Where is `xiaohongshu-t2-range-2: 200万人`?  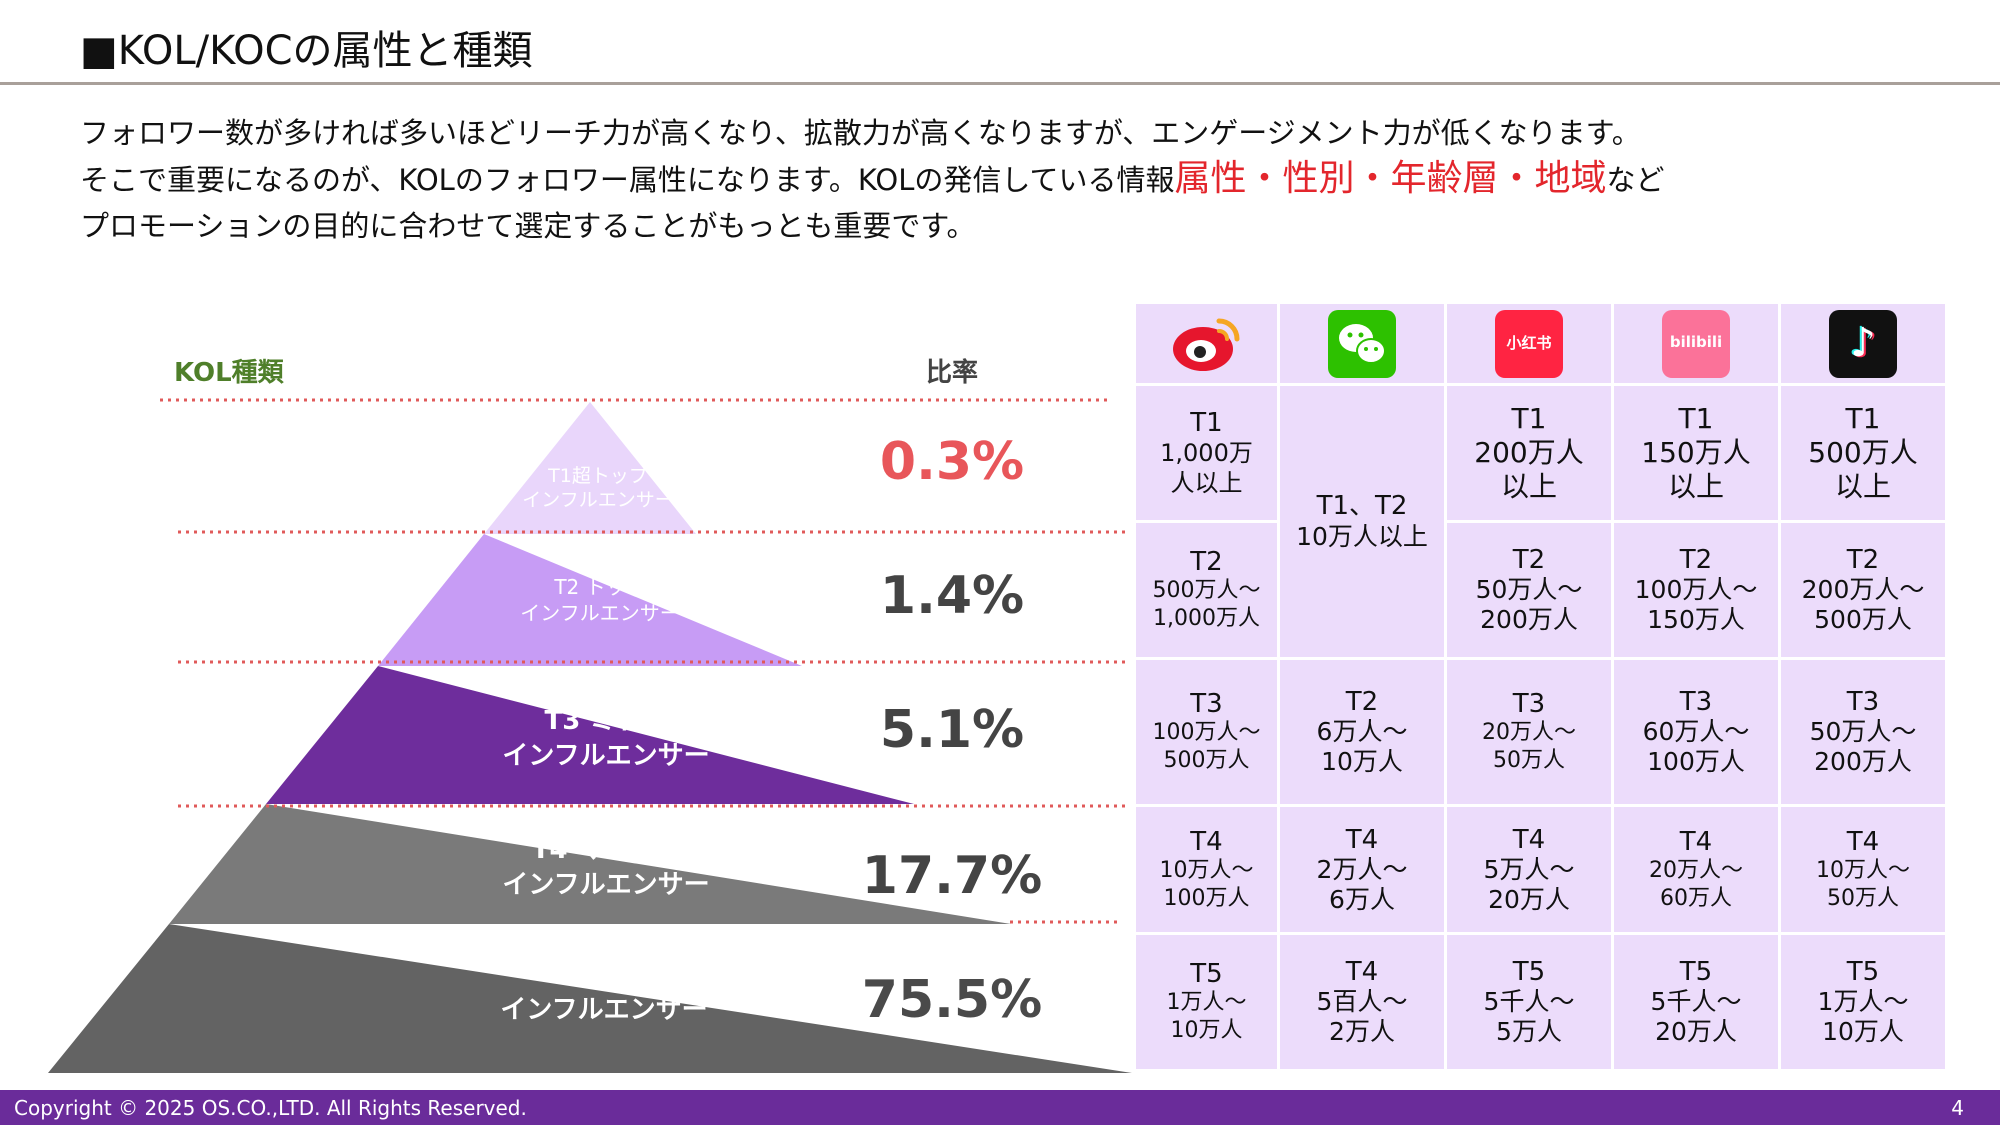 xiaohongshu-t2-range-2: 200万人 is located at coordinates (1529, 619).